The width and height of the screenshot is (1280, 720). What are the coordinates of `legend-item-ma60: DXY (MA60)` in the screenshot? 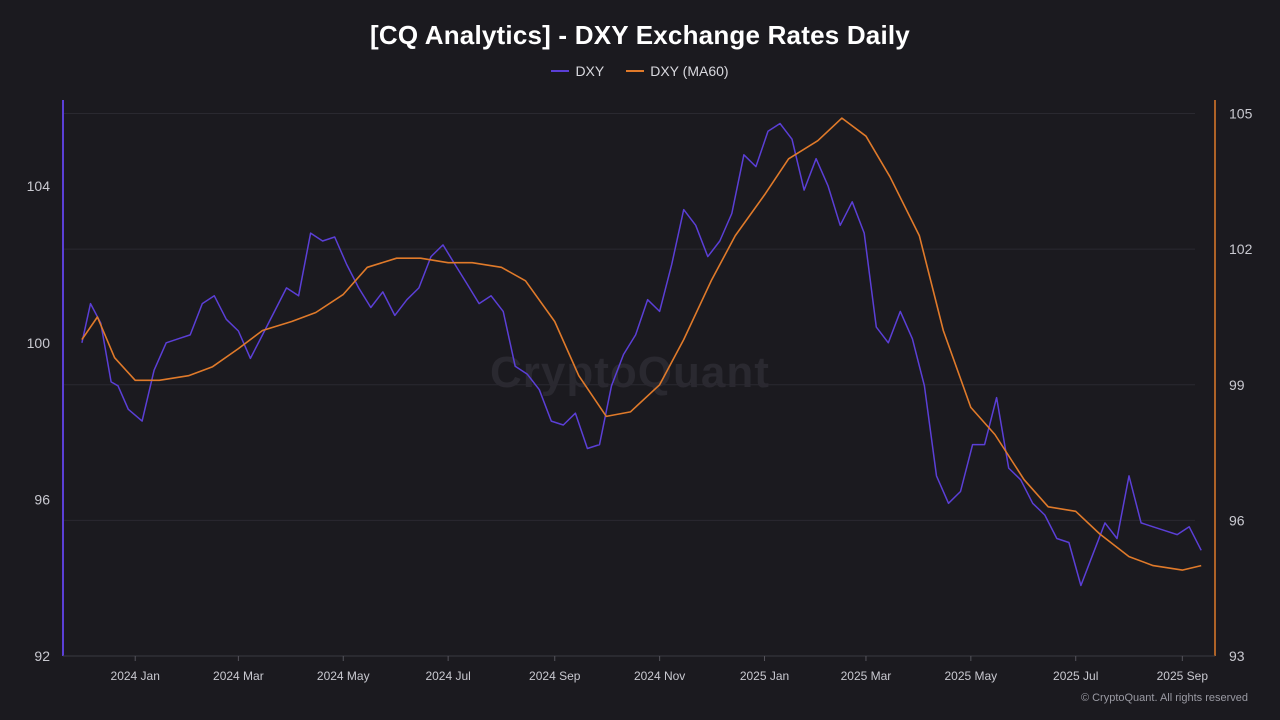 It's located at (677, 71).